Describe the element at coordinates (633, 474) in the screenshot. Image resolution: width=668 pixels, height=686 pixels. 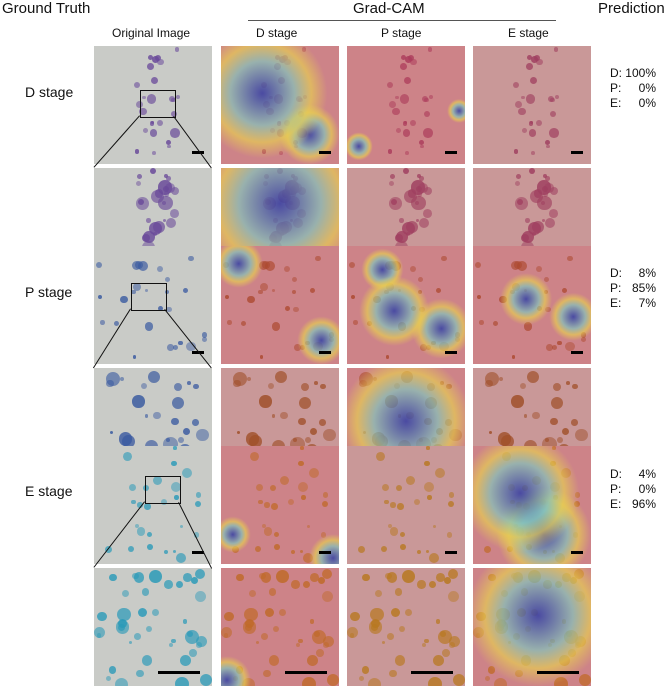
I see `pred-row: D: 4%` at that location.